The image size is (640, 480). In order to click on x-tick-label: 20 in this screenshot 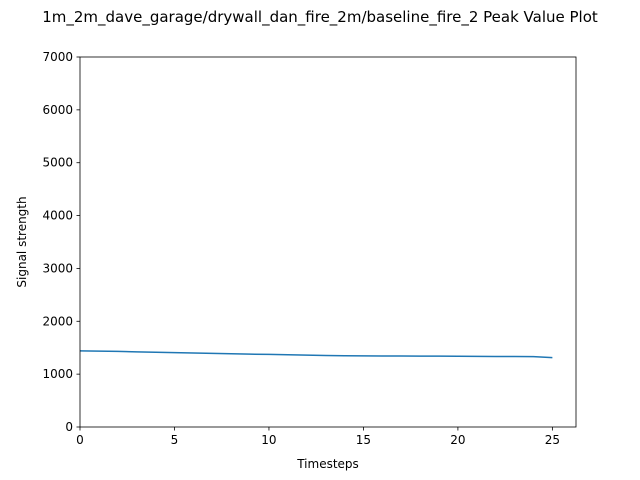, I will do `click(457, 440)`.